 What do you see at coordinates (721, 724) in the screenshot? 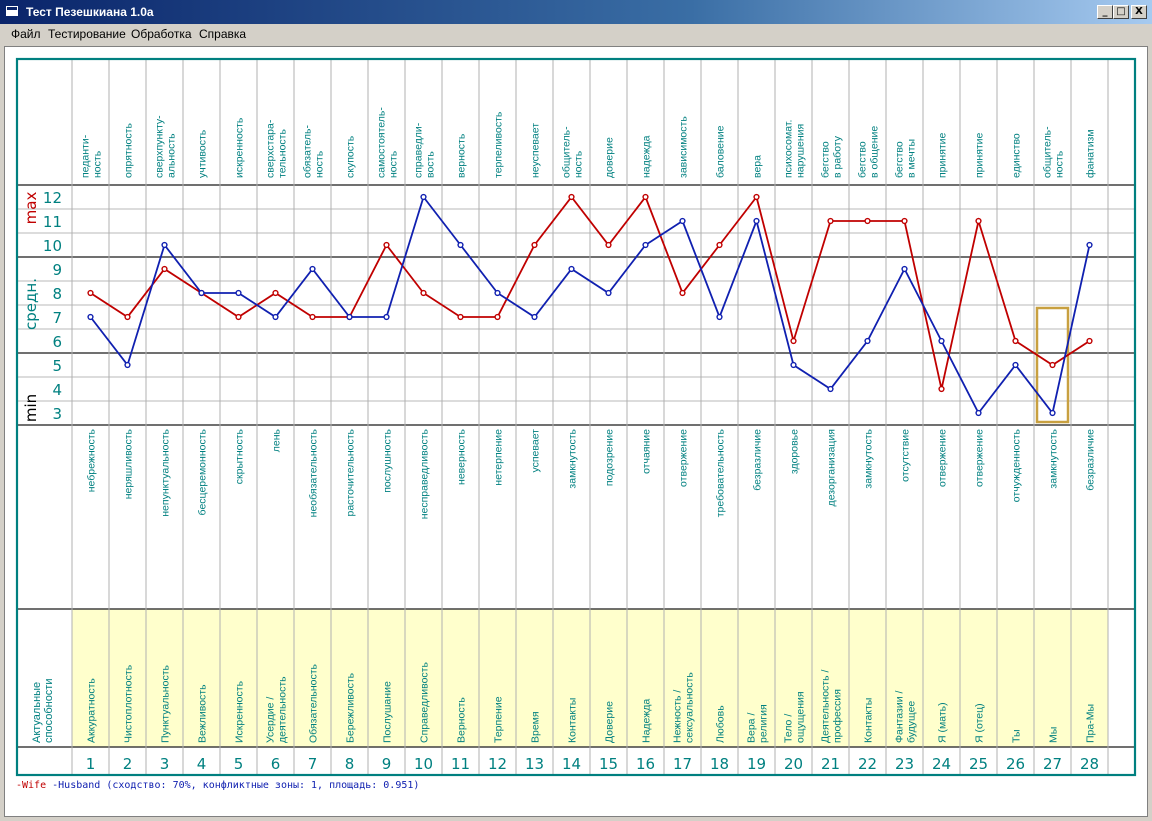
I see `ability-label: Любовь` at bounding box center [721, 724].